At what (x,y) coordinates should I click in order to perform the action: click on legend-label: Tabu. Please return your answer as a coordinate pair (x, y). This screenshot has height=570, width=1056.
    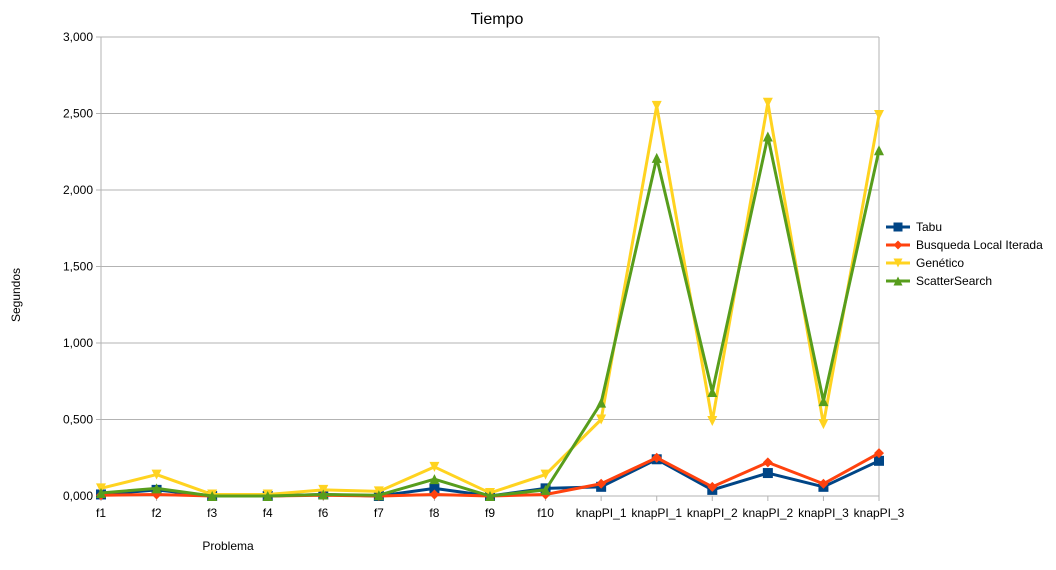
    Looking at the image, I should click on (929, 227).